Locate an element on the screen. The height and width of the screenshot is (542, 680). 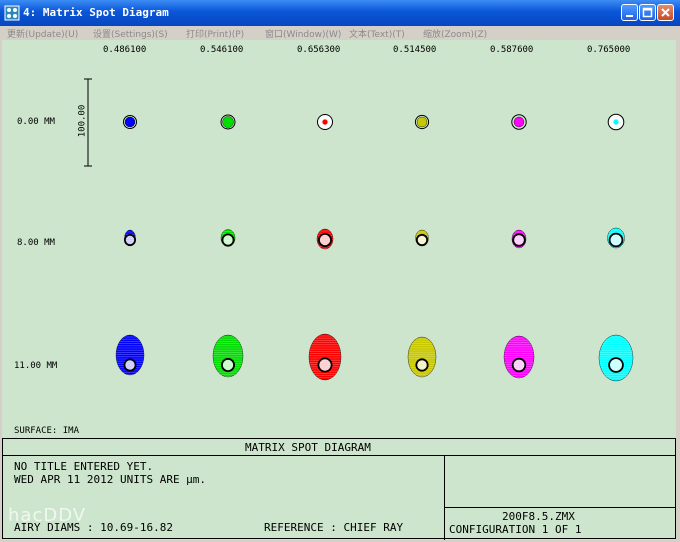
diagram-heading: MATRIX SPOT DIAGRAM is located at coordinates (308, 447).